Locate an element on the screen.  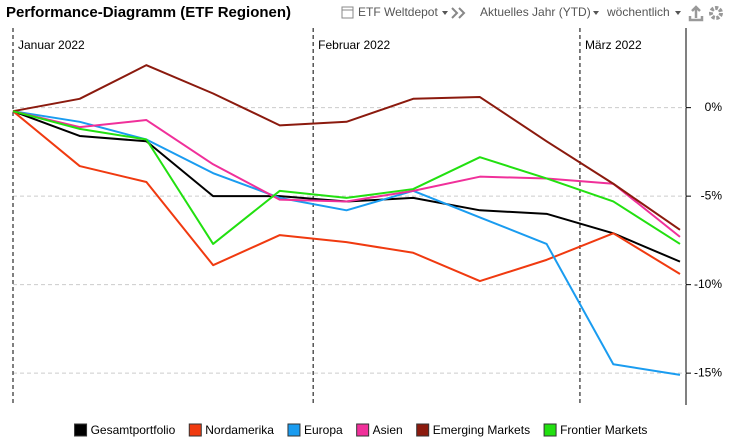
legend-label: Frontier Markets is located at coordinates (603, 430).